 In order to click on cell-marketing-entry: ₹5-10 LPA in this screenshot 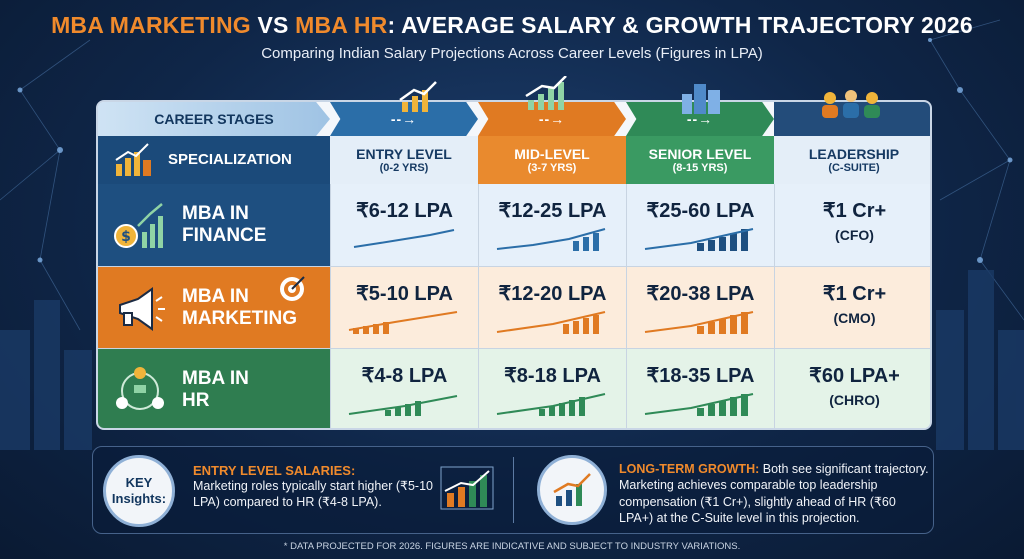, I will do `click(404, 308)`.